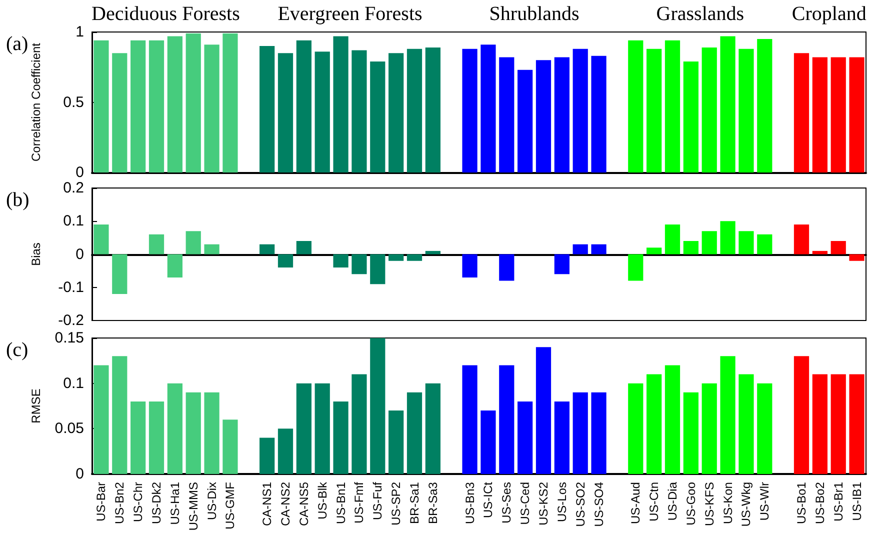 This screenshot has width=869, height=542. Describe the element at coordinates (303, 504) in the screenshot. I see `x-tick-label: CA-NS5` at that location.